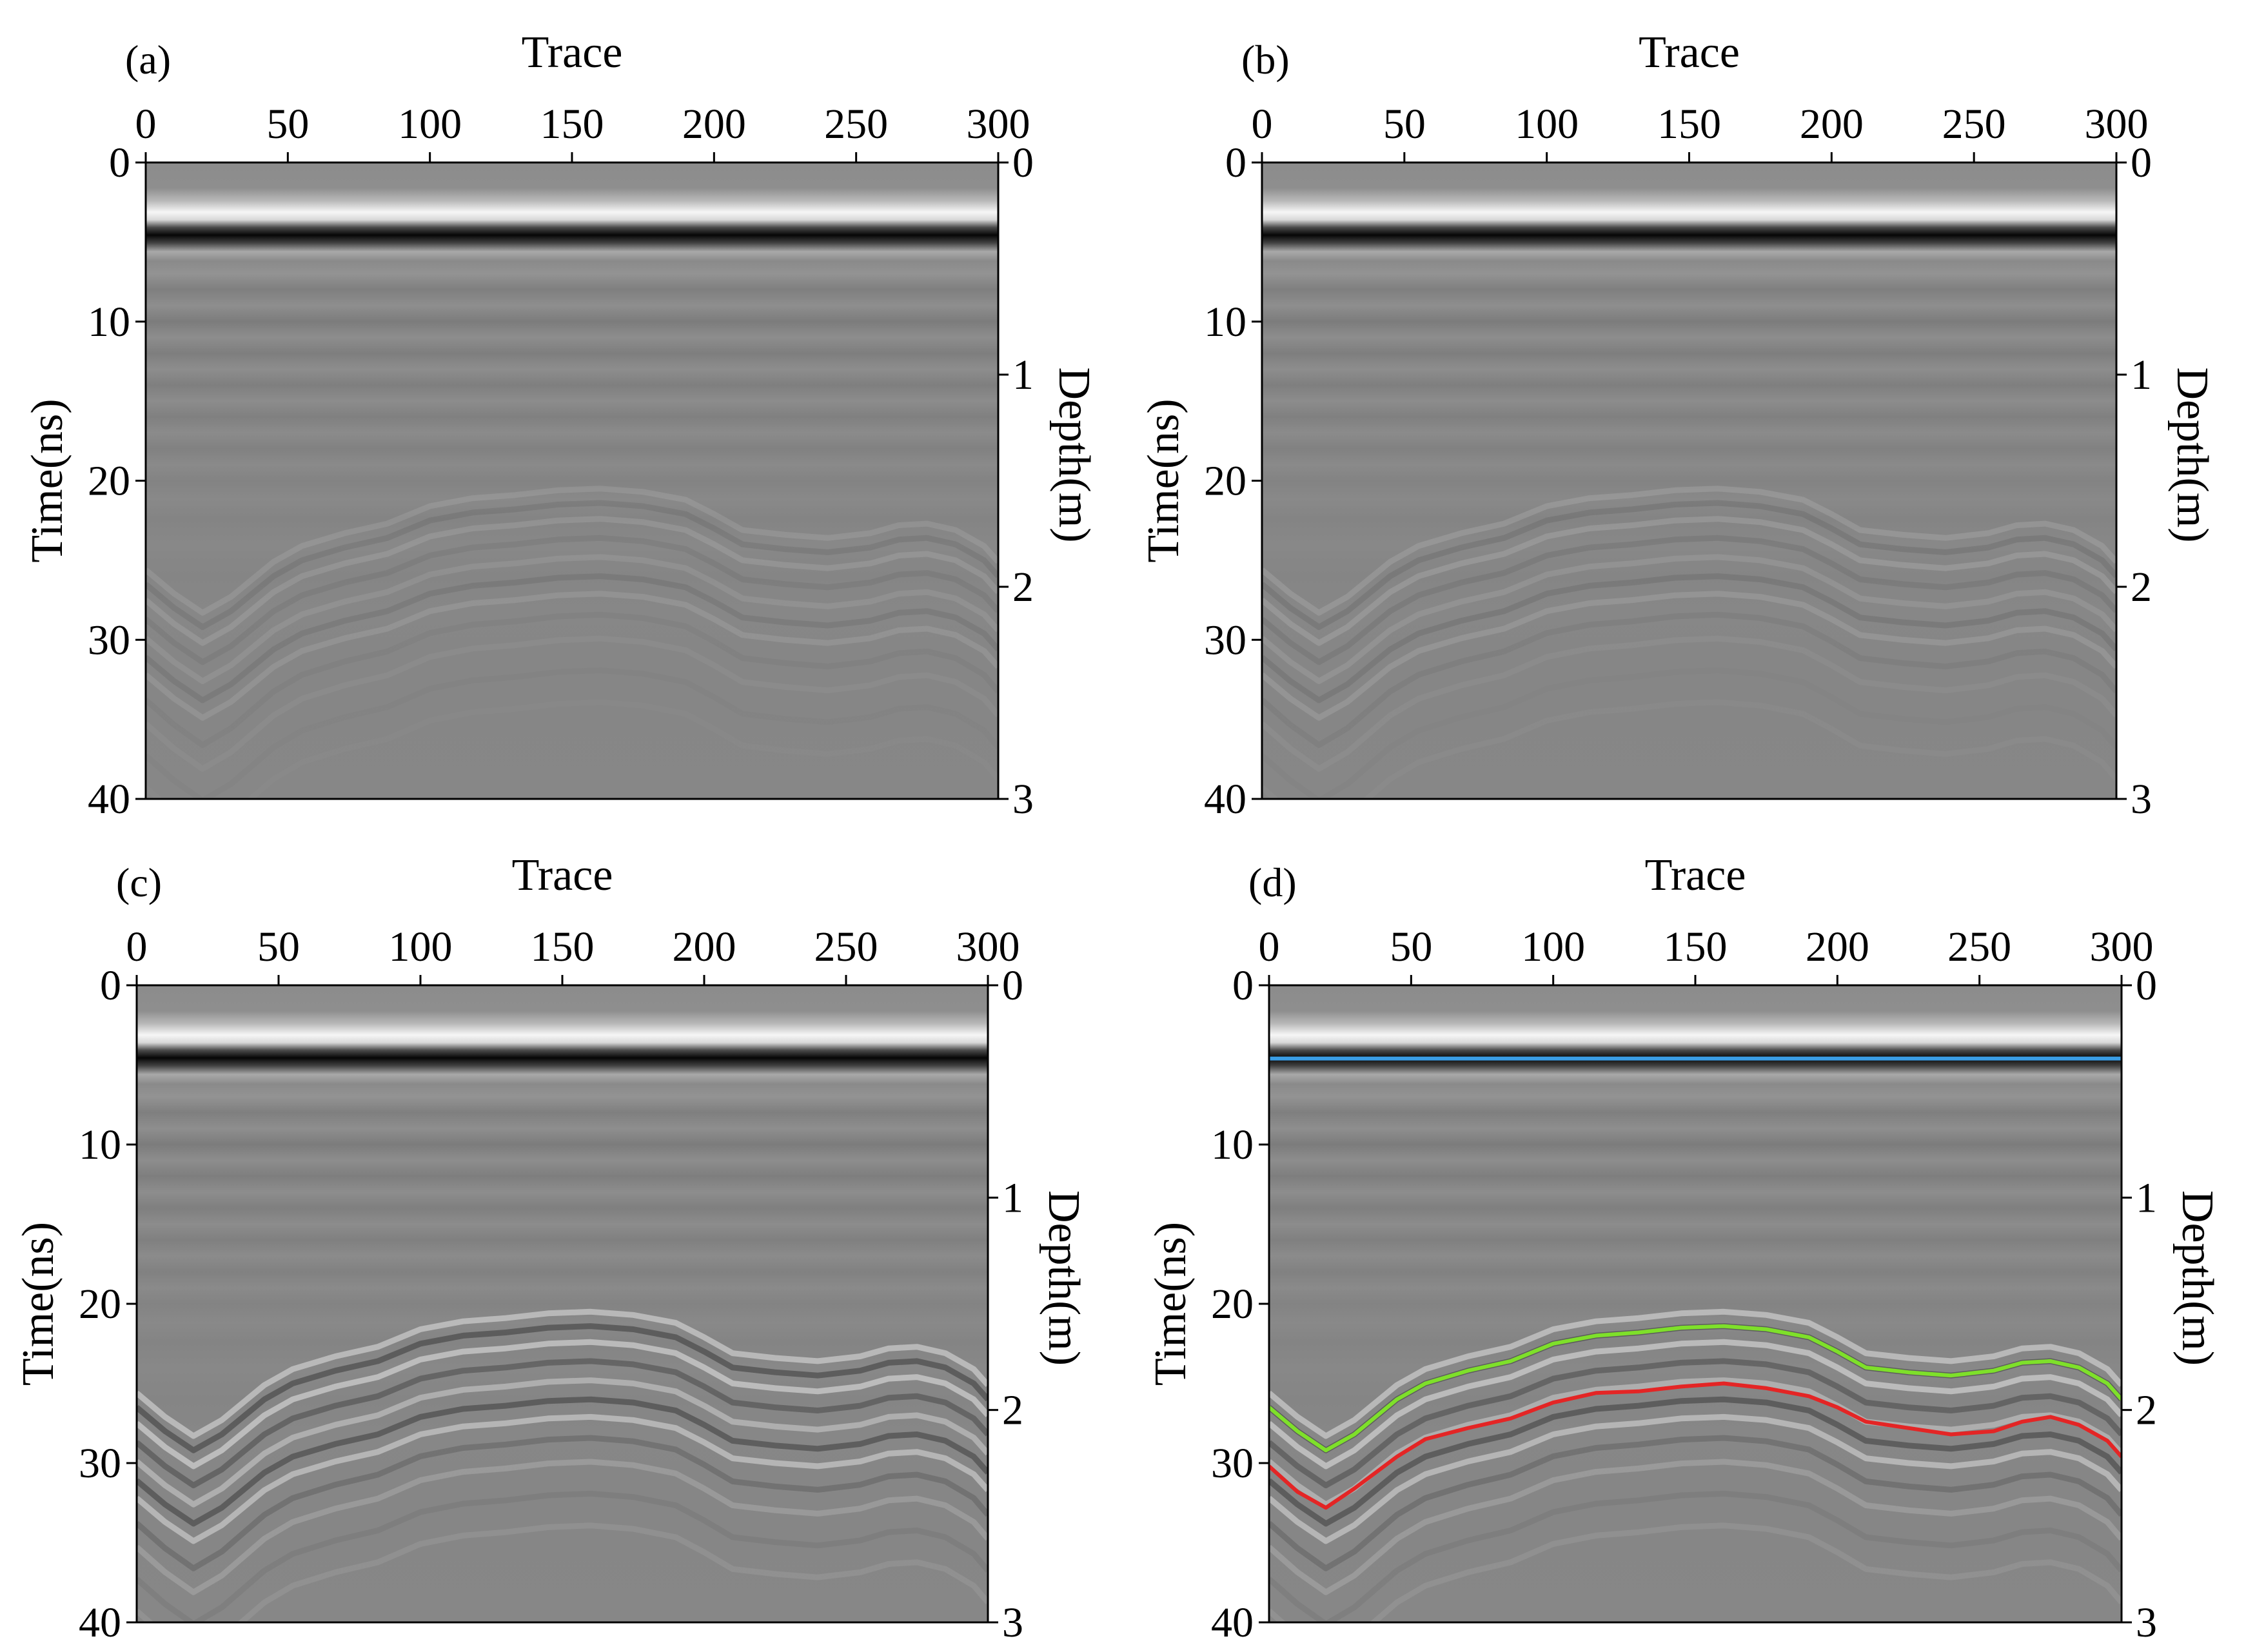 The height and width of the screenshot is (1652, 2246). I want to click on panel-label: (c), so click(139, 883).